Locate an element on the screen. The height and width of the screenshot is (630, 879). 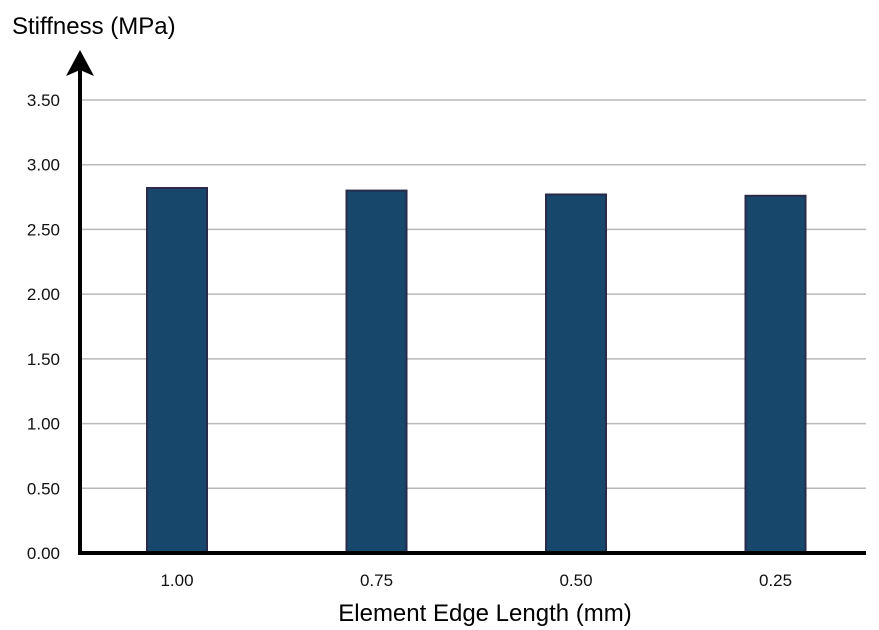
x-tick-label: 0.75 is located at coordinates (376, 580).